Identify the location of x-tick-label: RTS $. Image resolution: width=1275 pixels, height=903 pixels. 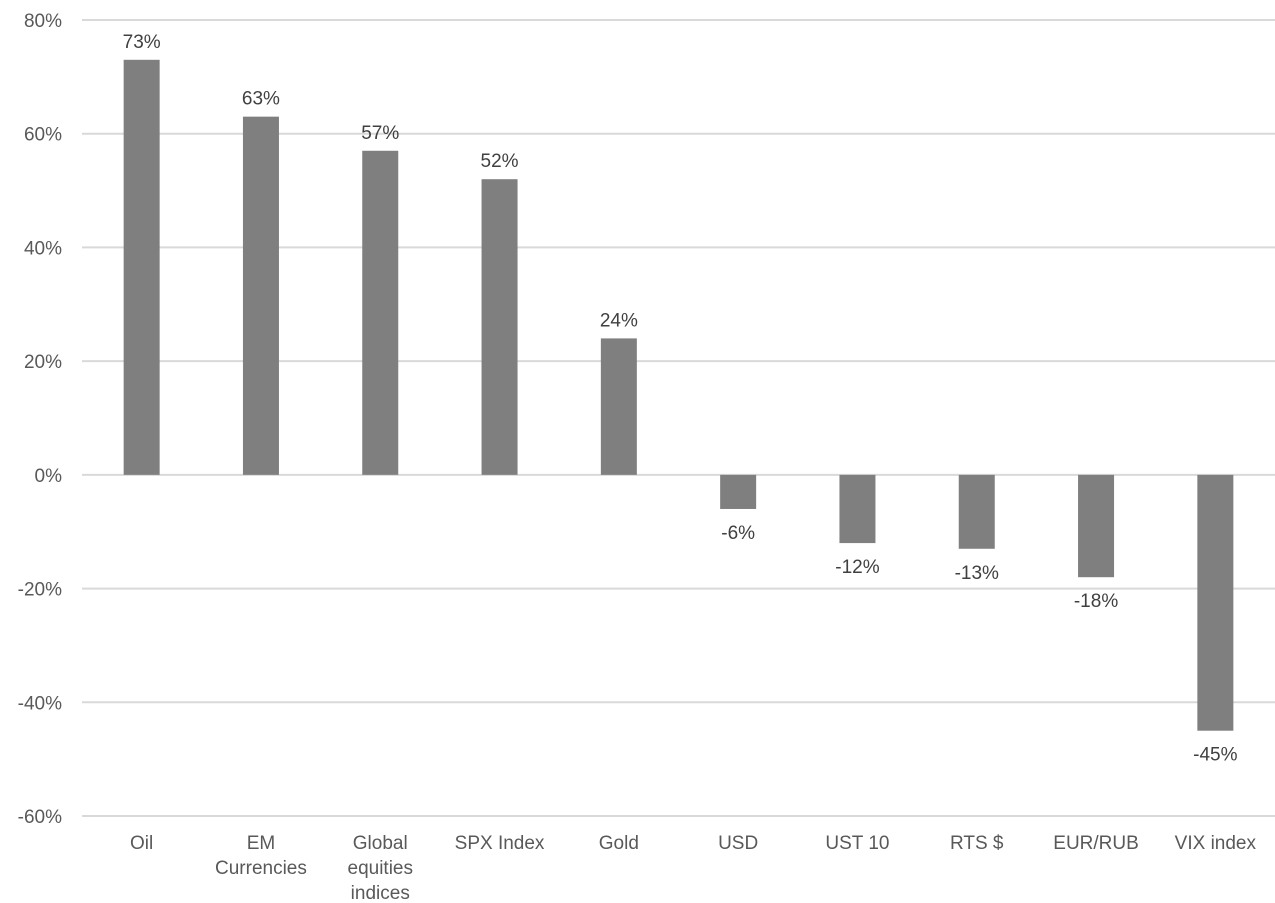
(977, 843).